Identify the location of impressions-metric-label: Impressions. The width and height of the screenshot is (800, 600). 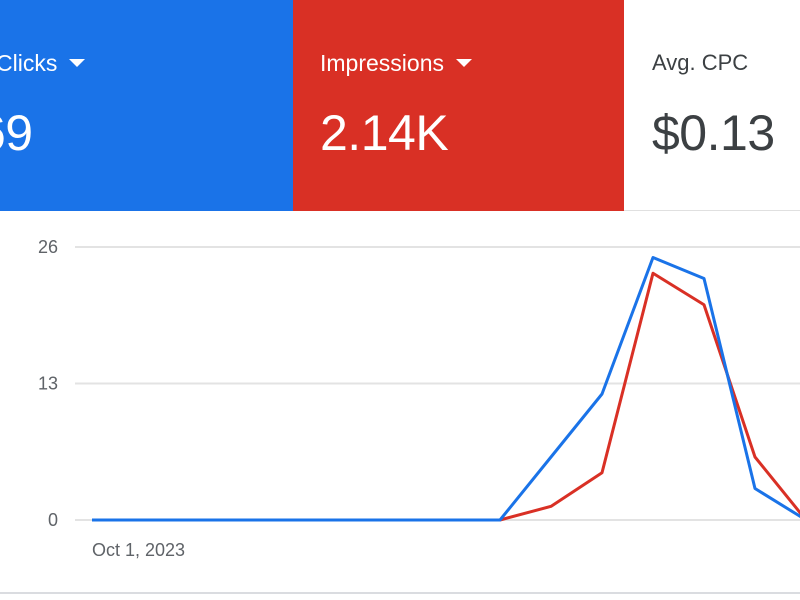
(396, 63).